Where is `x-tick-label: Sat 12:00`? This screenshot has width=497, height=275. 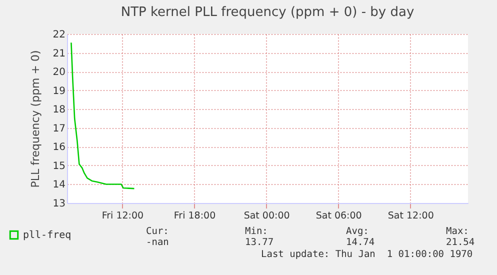
x-tick-label: Sat 12:00 is located at coordinates (411, 216).